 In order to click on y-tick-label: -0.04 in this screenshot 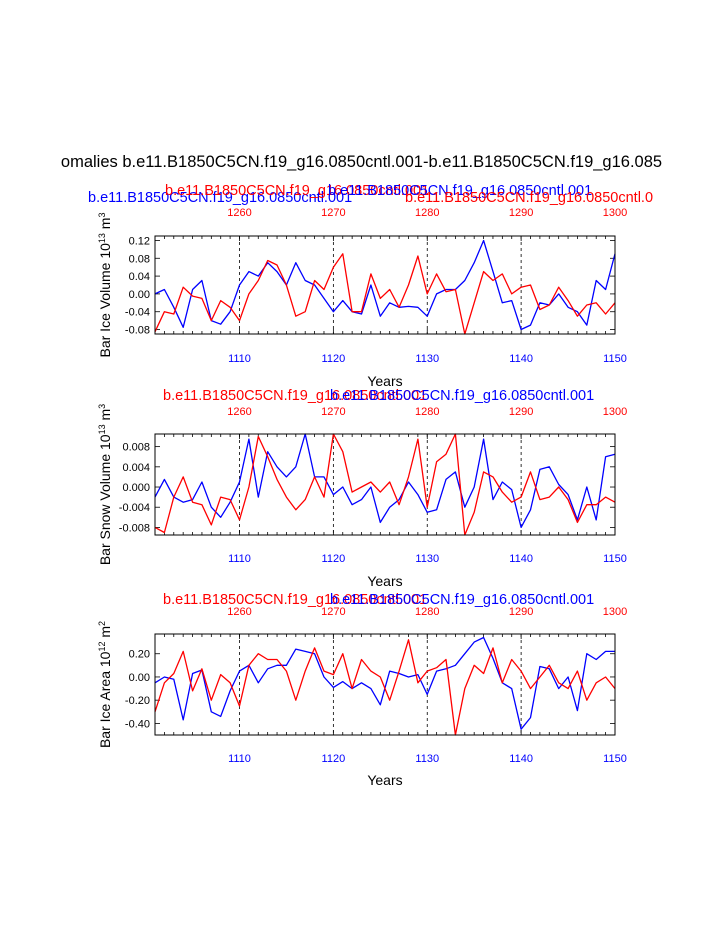, I will do `click(137, 313)`.